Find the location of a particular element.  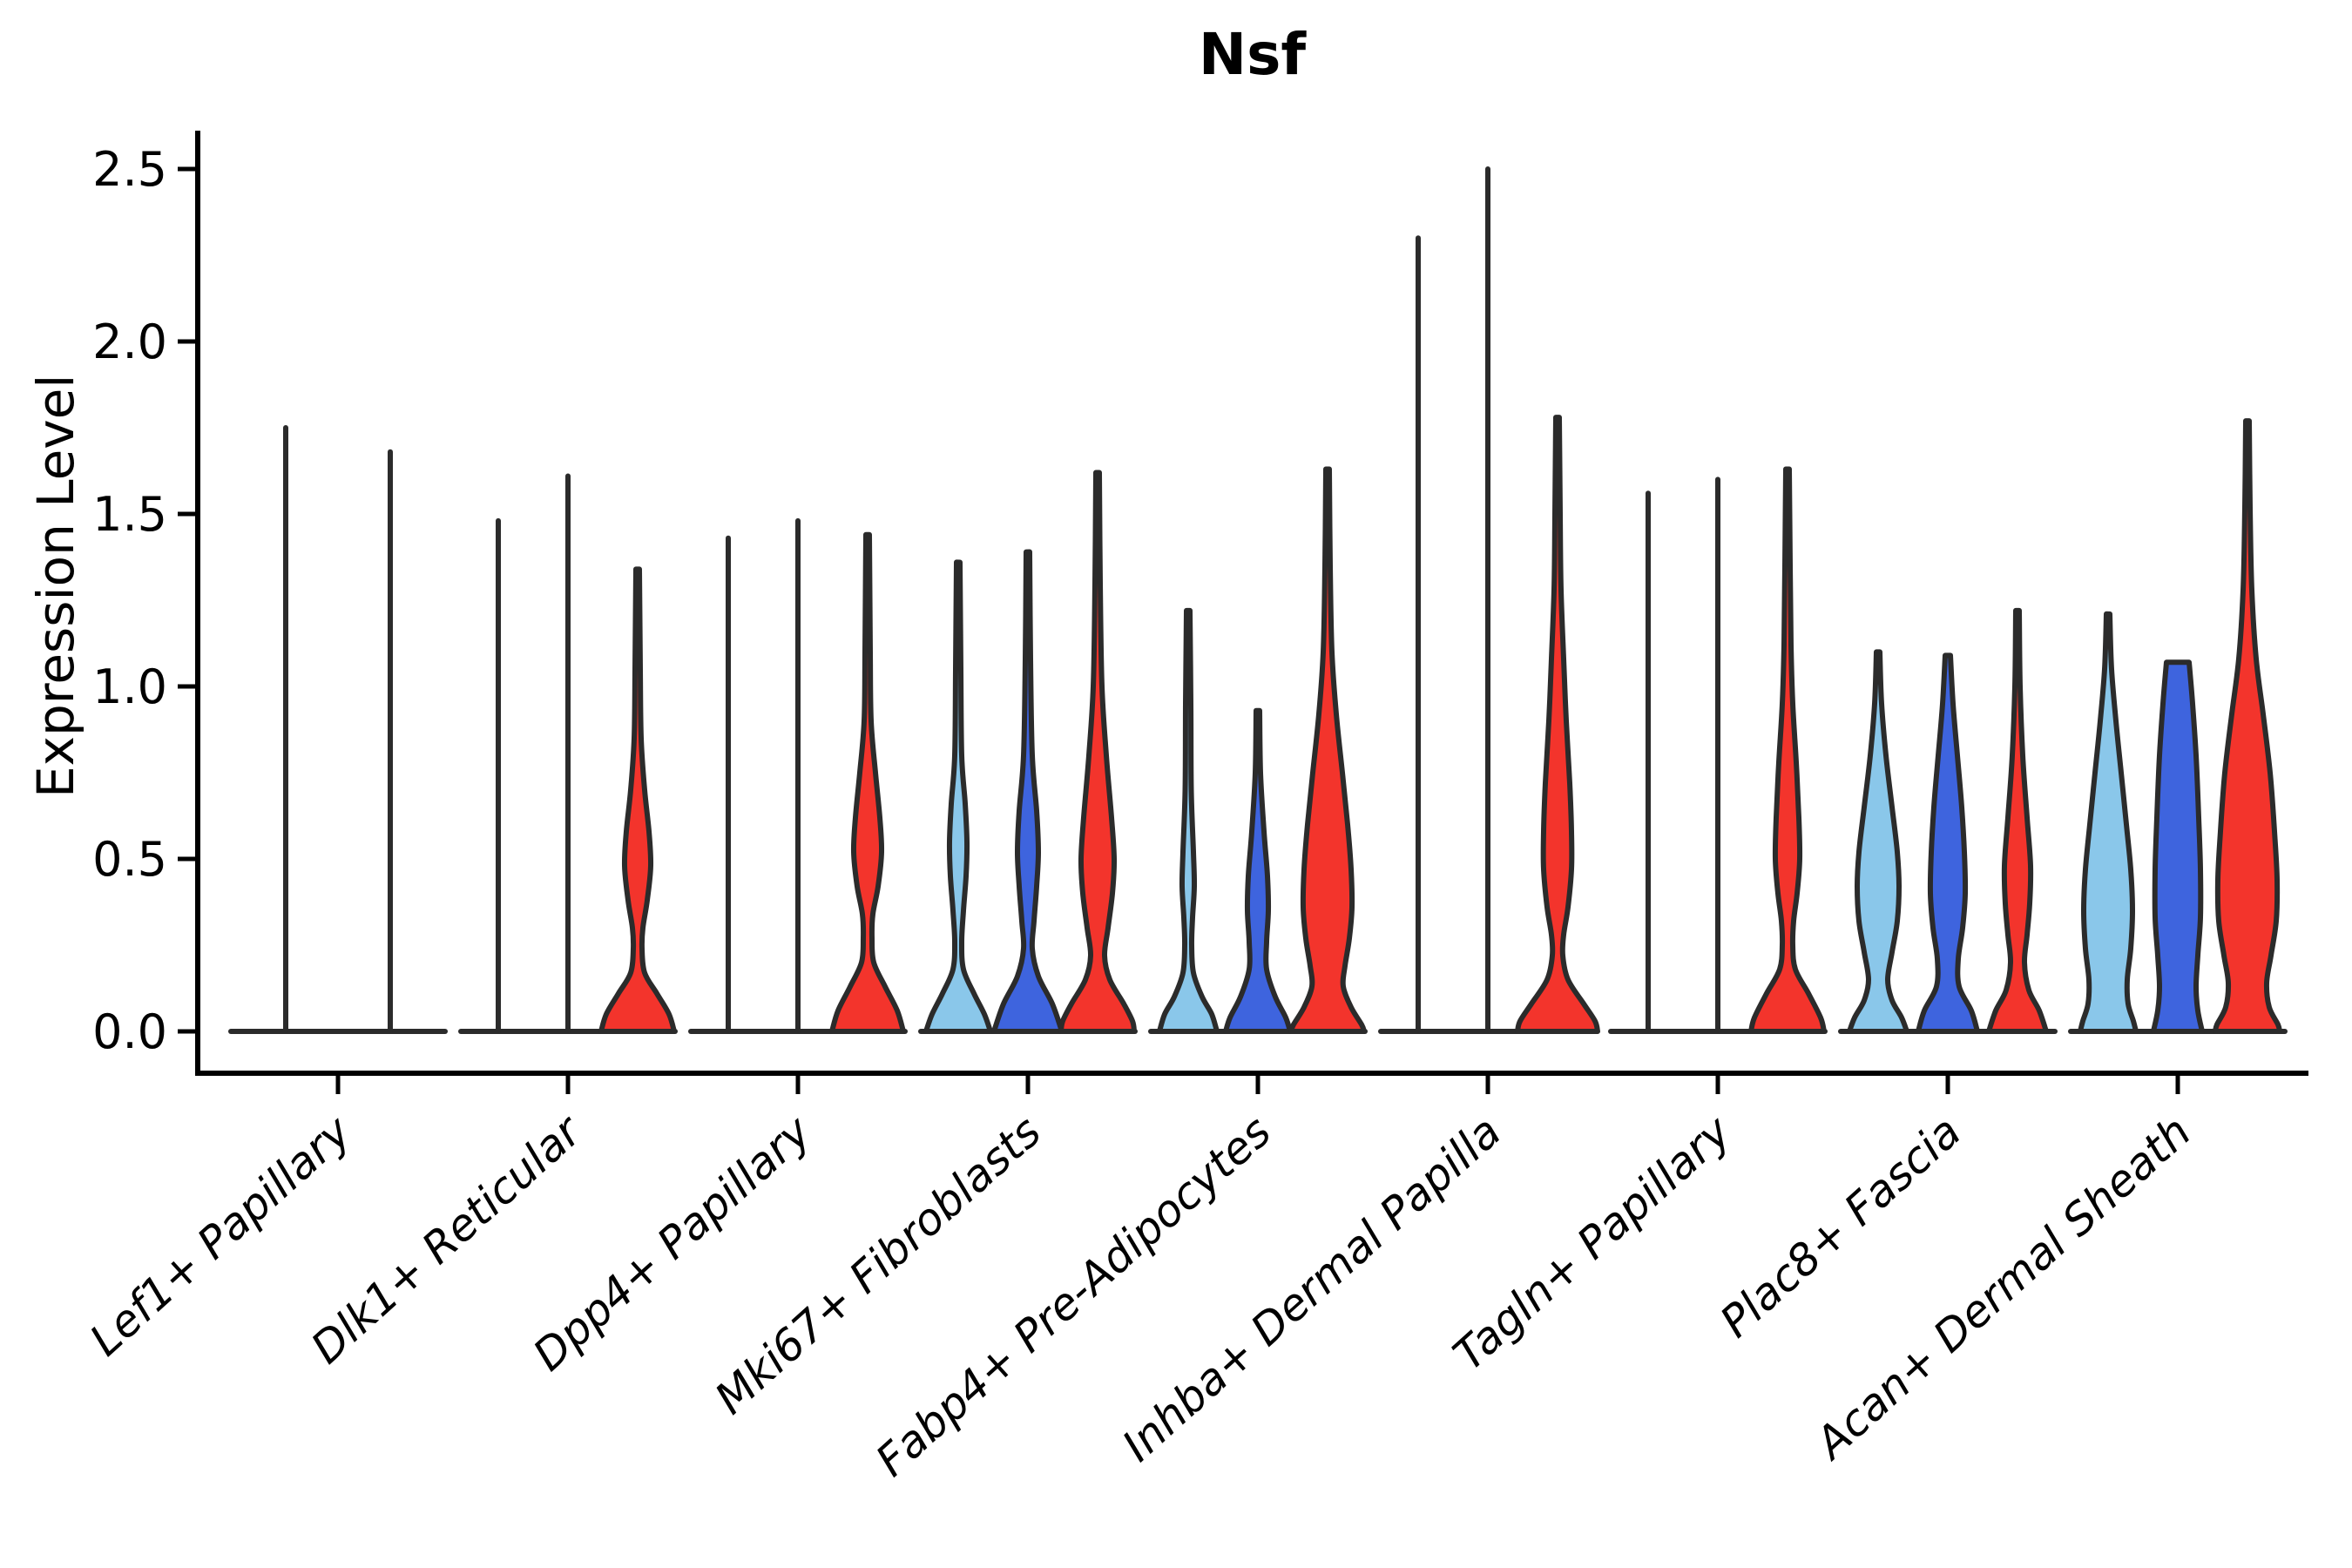

x-tick-label-6: Inhba+ Dermal Papilla is located at coordinates (1312, 1289).